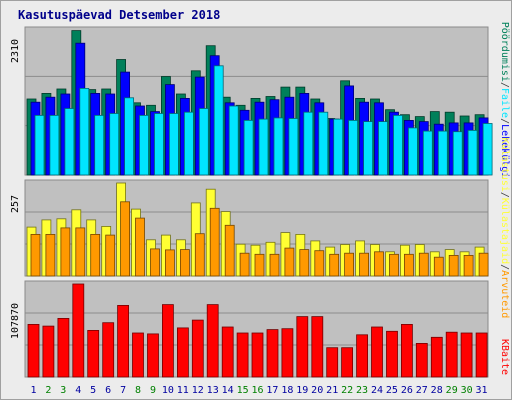 This screenshot has height=400, width=512. What do you see at coordinates (78, 390) in the screenshot?
I see `day-label: 4` at bounding box center [78, 390].